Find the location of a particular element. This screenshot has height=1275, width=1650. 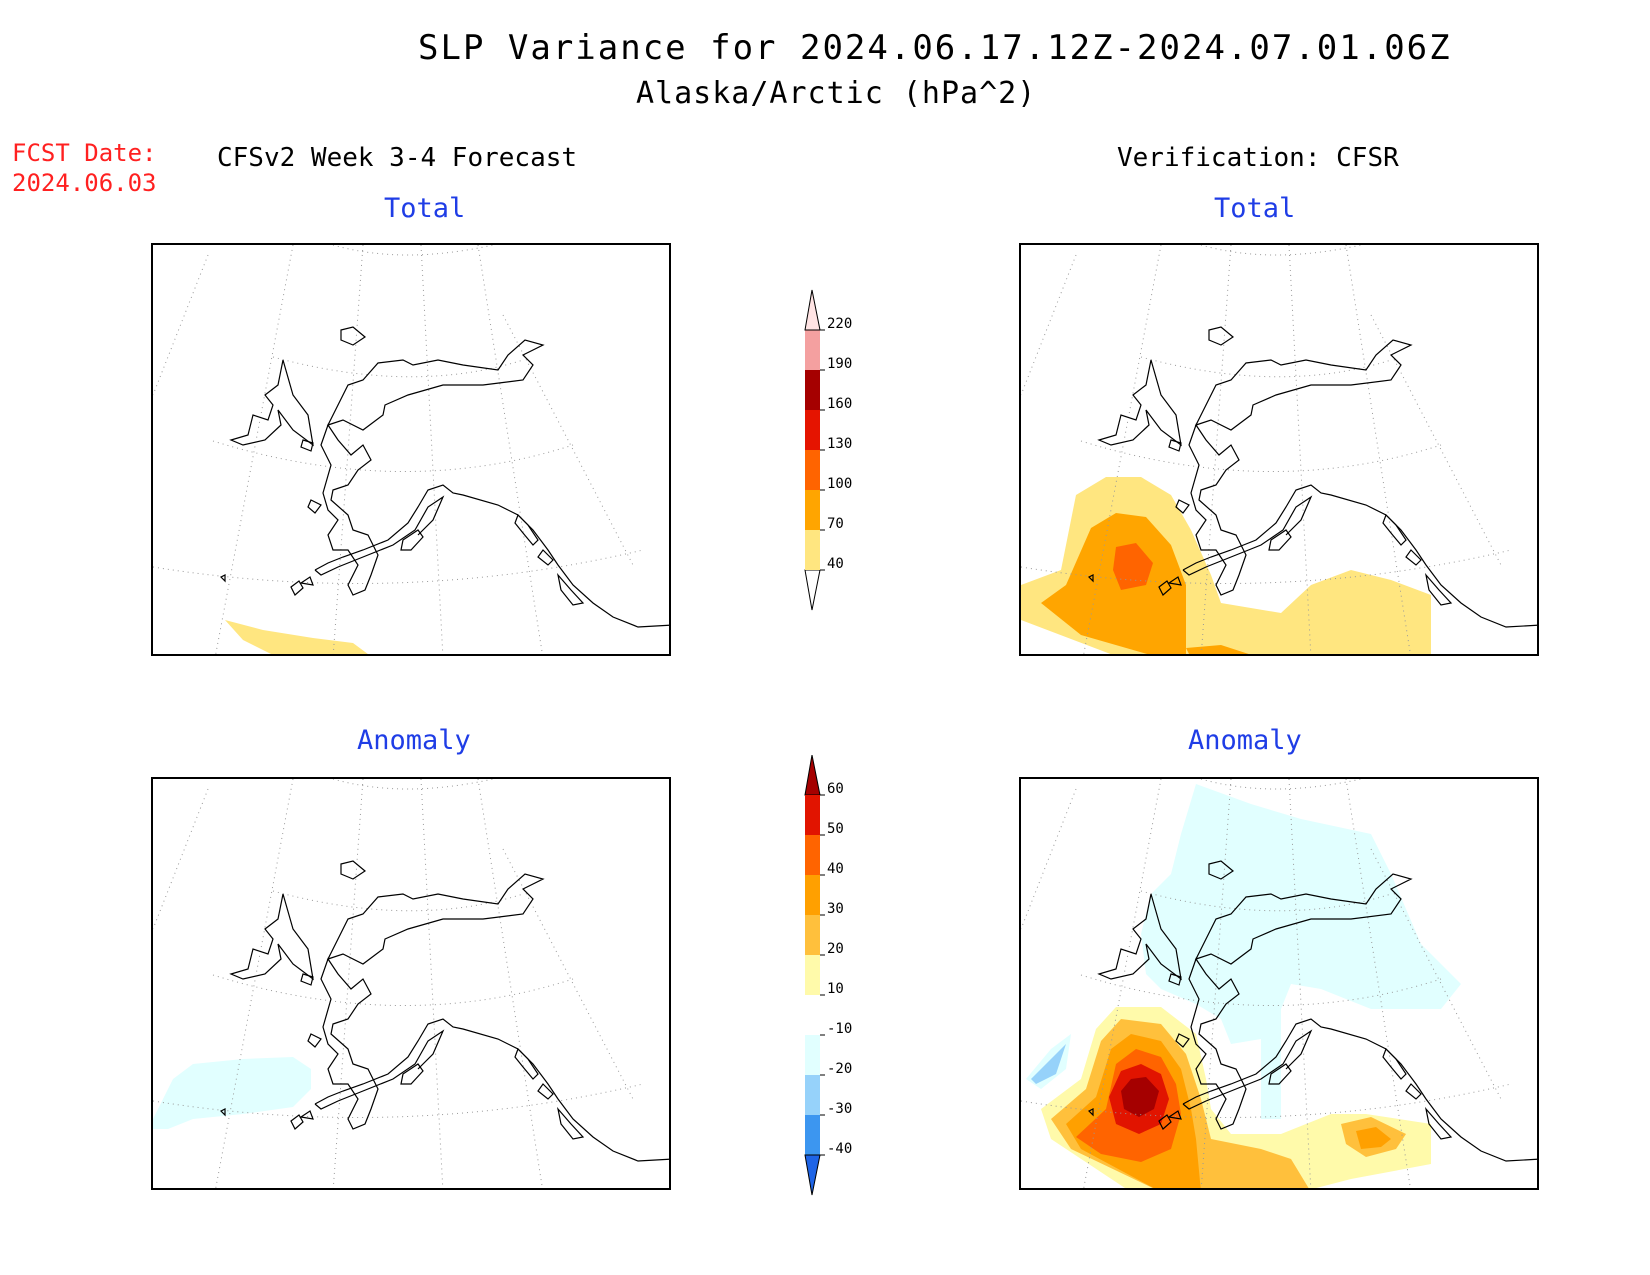

chart-subtitle: Alaska/Arctic (hPa^2) is located at coordinates (836, 93).